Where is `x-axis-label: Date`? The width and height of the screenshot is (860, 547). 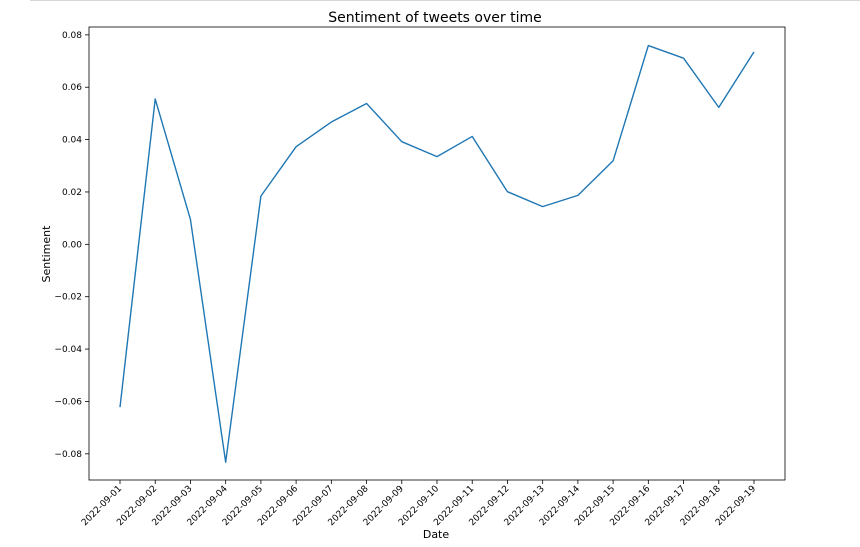
x-axis-label: Date is located at coordinates (436, 534).